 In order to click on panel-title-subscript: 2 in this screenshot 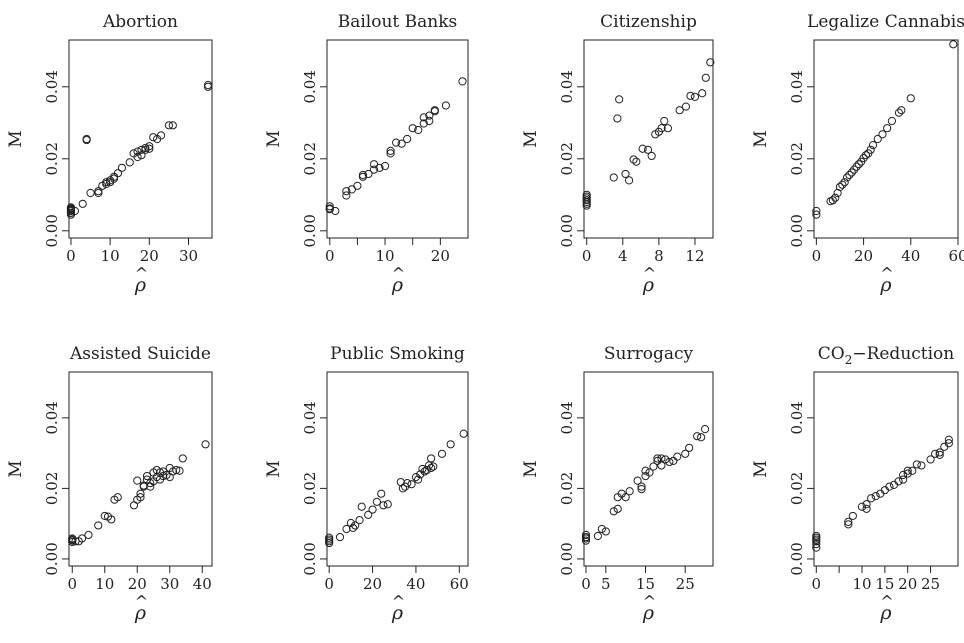, I will do `click(849, 360)`.